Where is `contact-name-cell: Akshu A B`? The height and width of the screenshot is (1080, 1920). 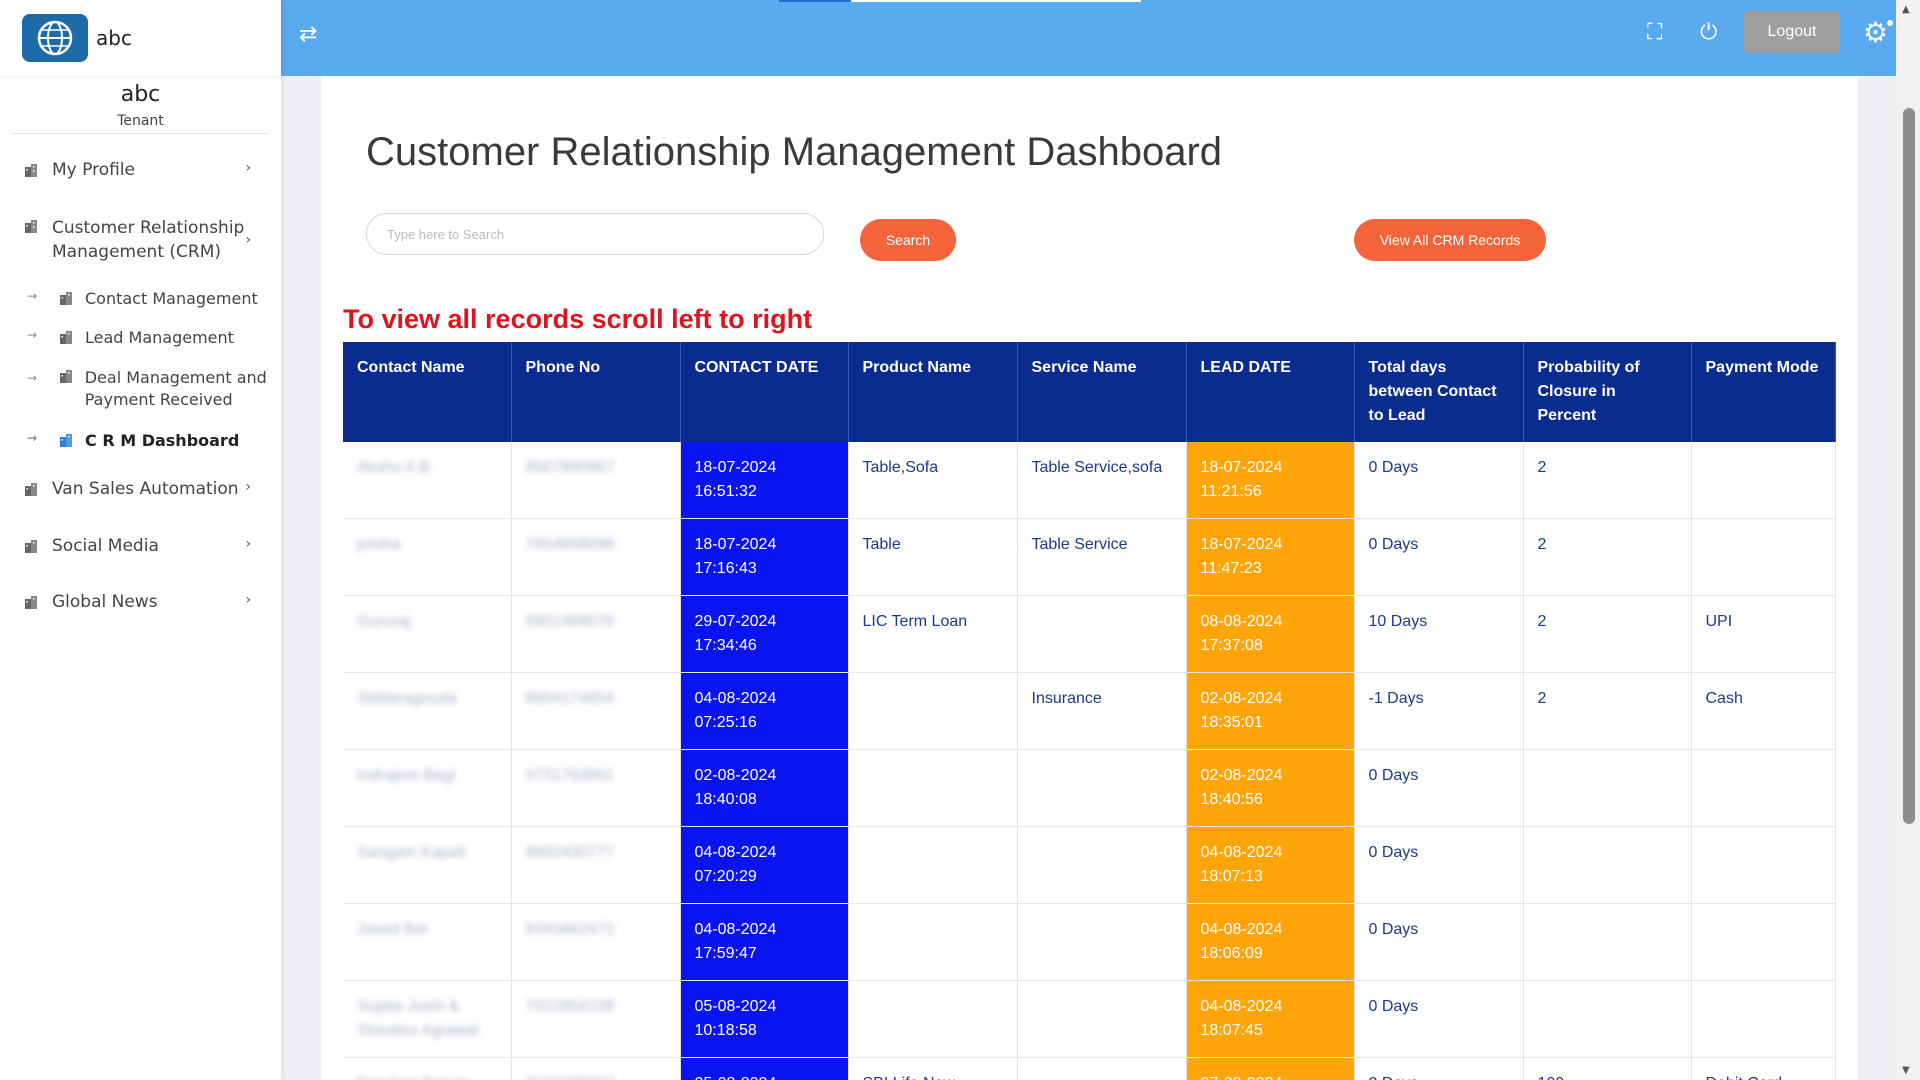 contact-name-cell: Akshu A B is located at coordinates (427, 480).